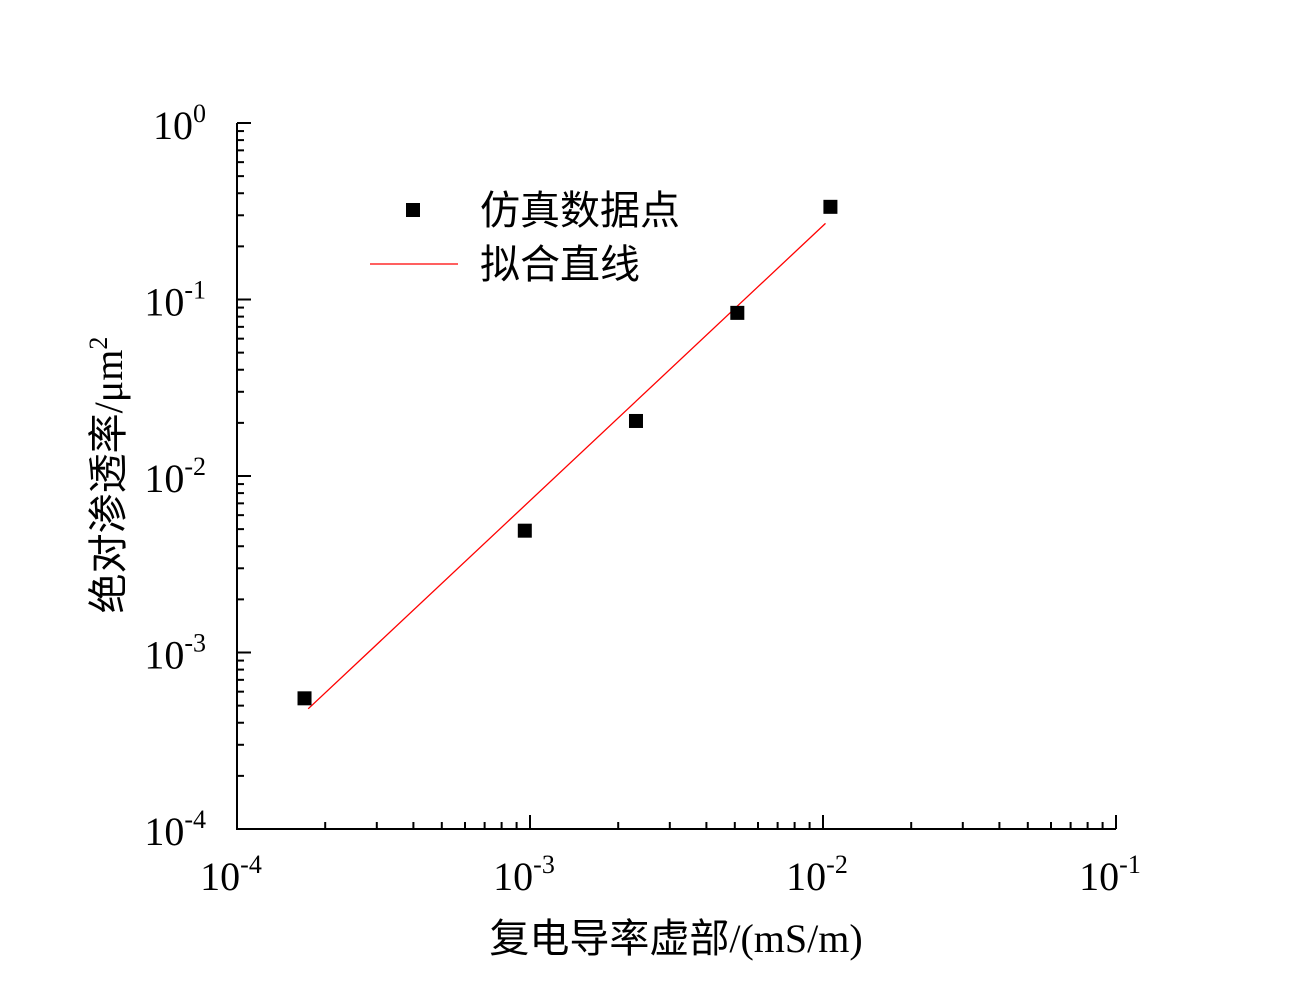  I want to click on legend: 仿真数据点 拟合直线, so click(525, 237).